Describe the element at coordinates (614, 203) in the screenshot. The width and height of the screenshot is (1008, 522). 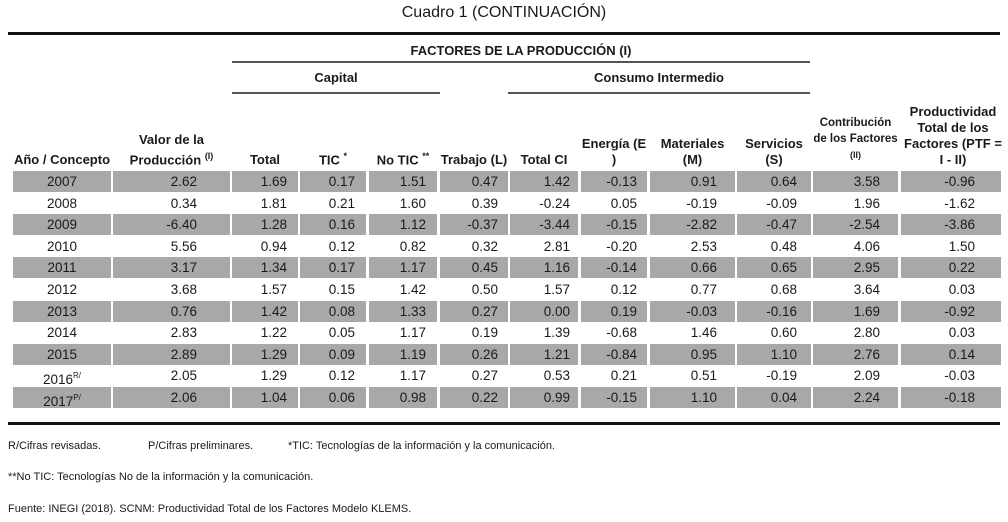
I see `cell-energia: 0.05` at that location.